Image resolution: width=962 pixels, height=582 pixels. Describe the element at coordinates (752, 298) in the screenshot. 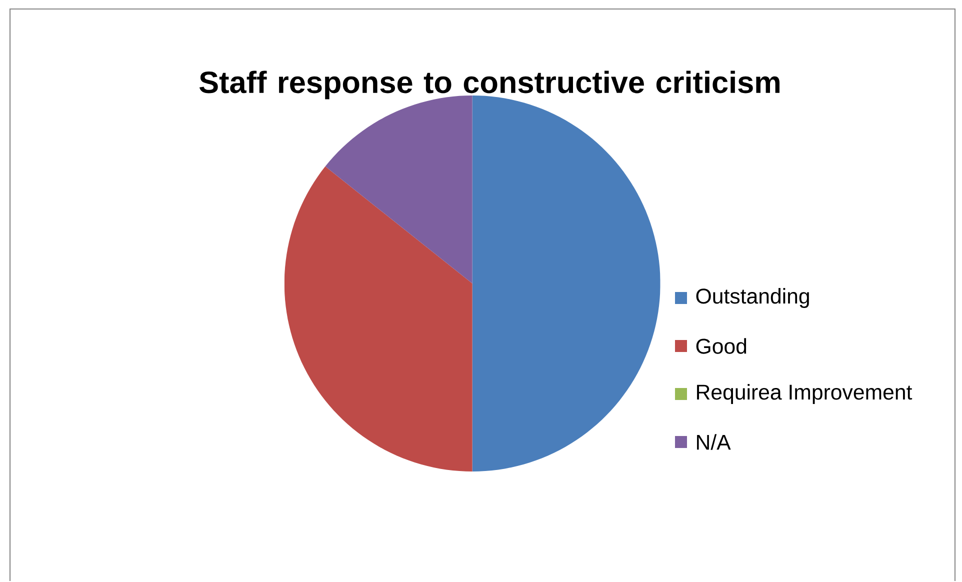

I see `legend-label: Outstanding` at that location.